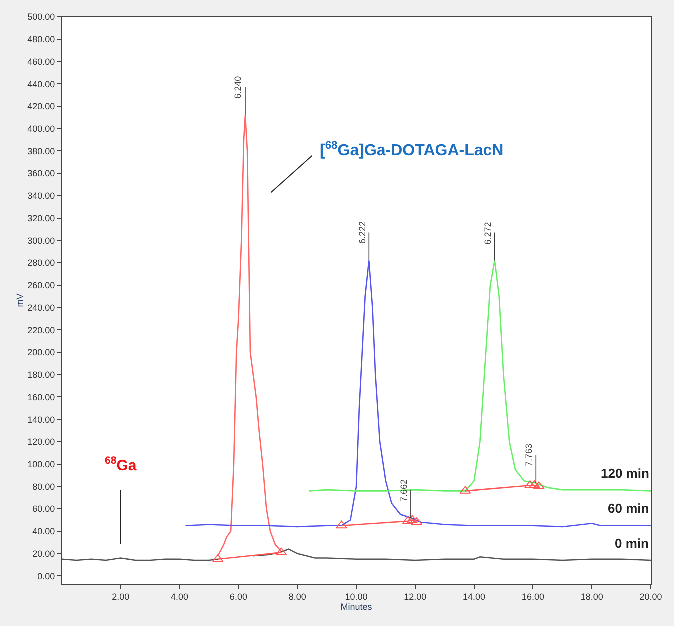 The height and width of the screenshot is (626, 674). Describe the element at coordinates (362, 232) in the screenshot. I see `annotation: 6.222` at that location.